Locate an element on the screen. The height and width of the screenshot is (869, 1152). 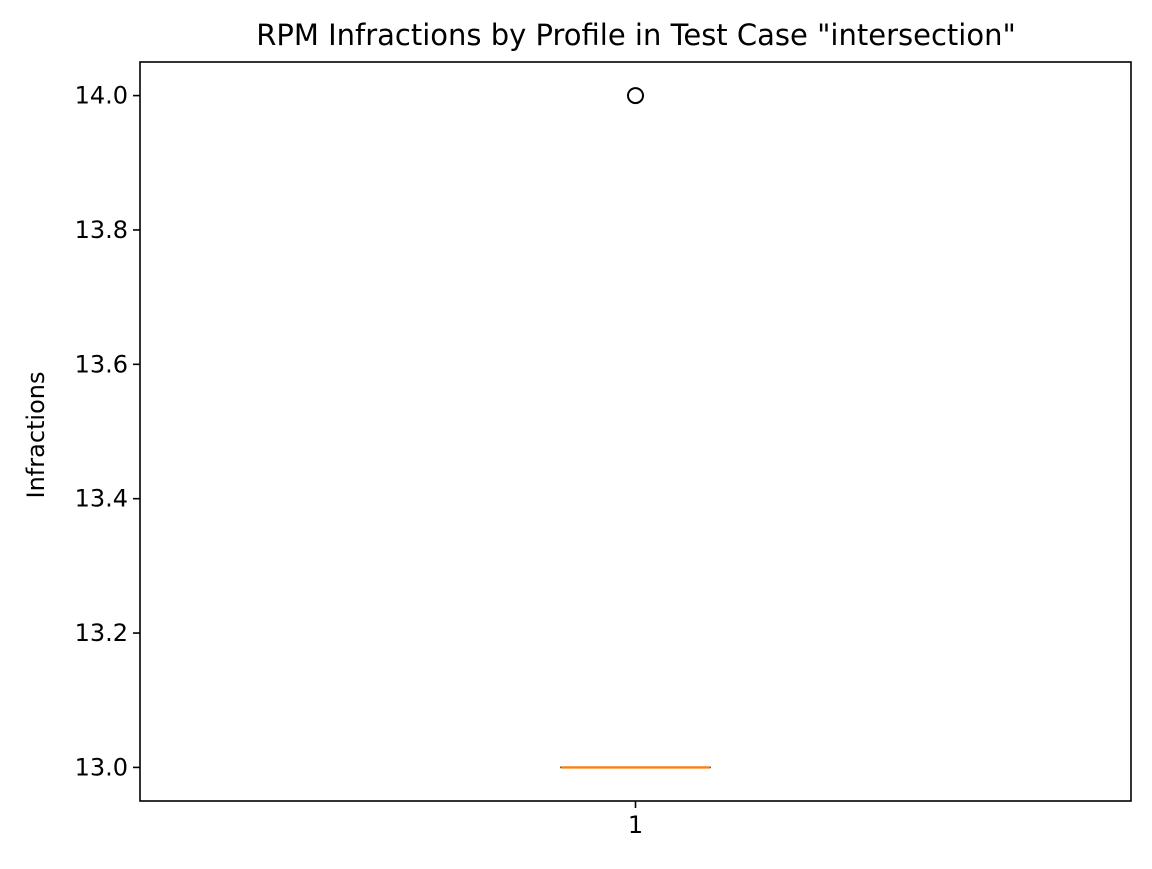
y-tick-label: 13.6 is located at coordinates (101, 364).